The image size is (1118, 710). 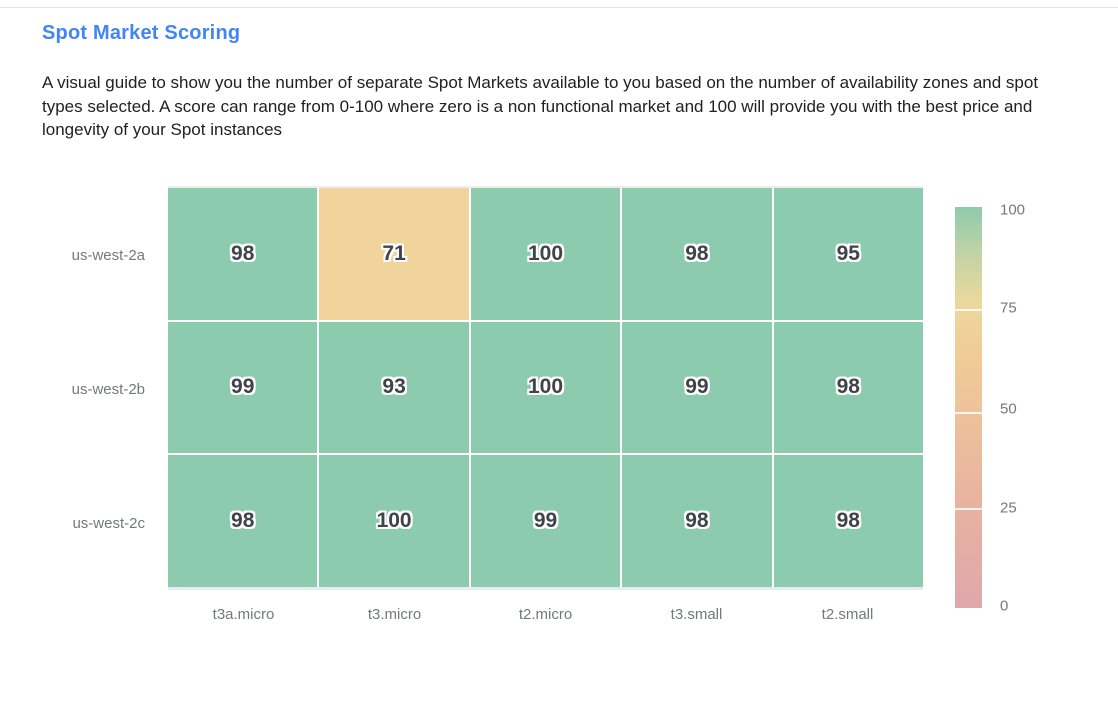 What do you see at coordinates (394, 387) in the screenshot?
I see `heatmap-cell: 93` at bounding box center [394, 387].